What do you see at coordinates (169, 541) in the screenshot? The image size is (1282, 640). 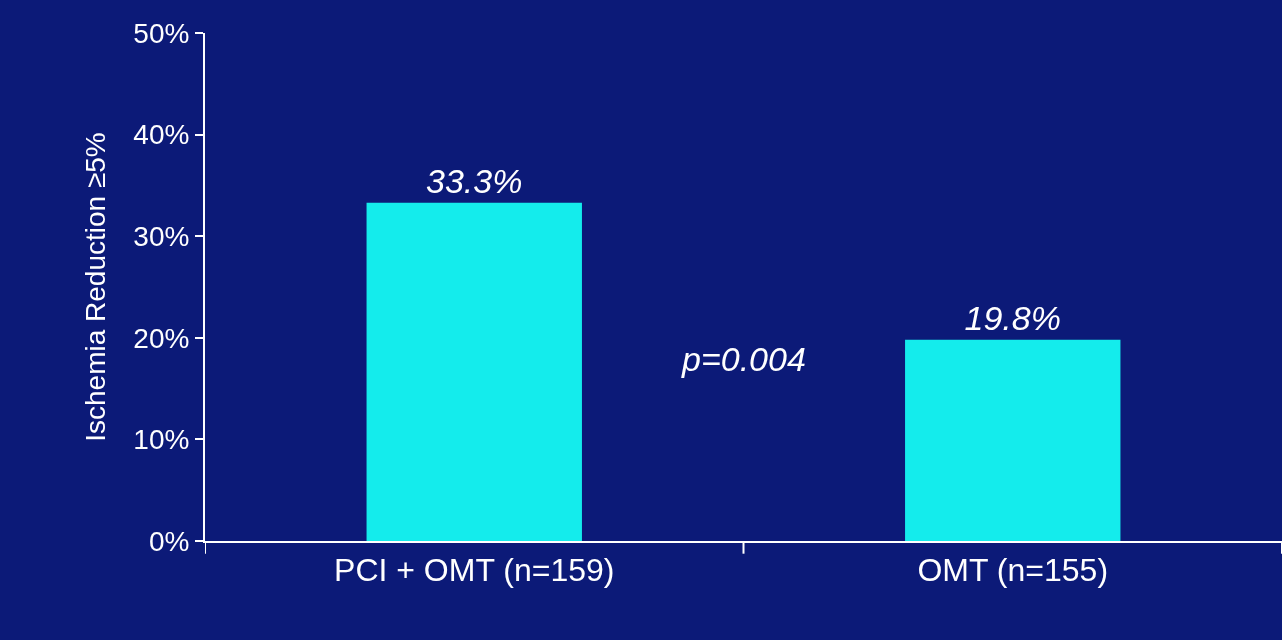 I see `y-tick-label: 0%` at bounding box center [169, 541].